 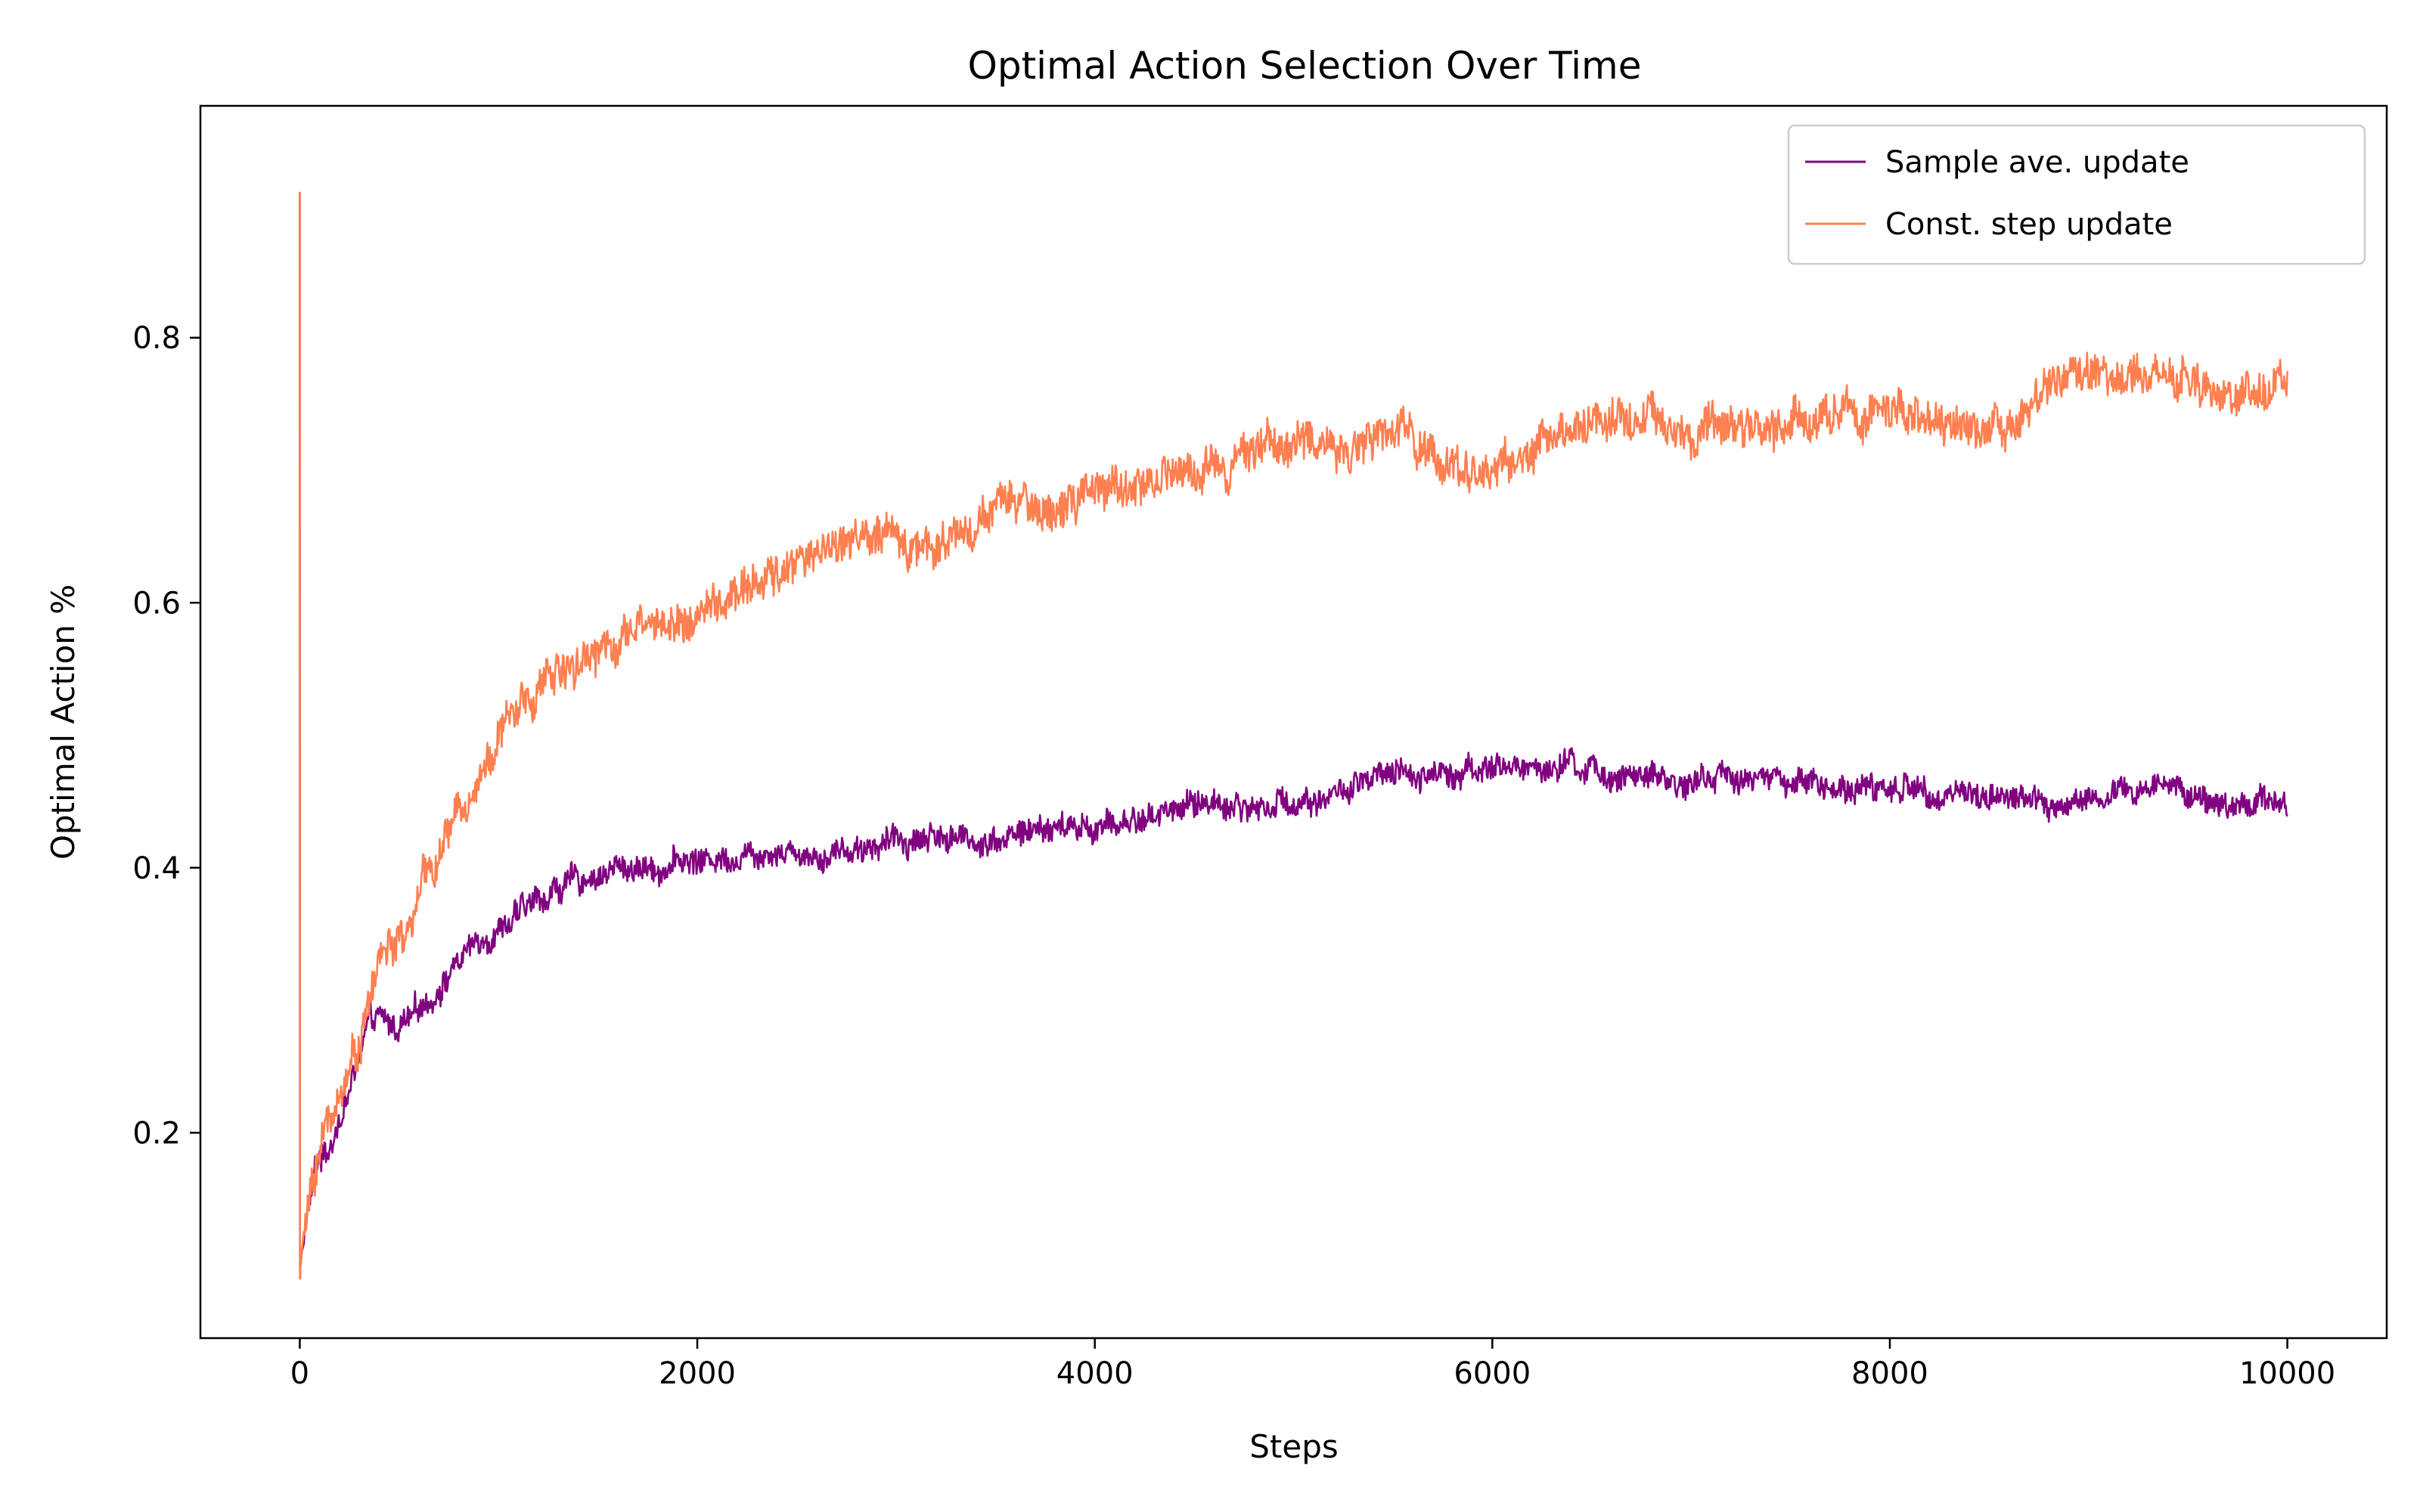 I want to click on legend-box, so click(x=2076, y=195).